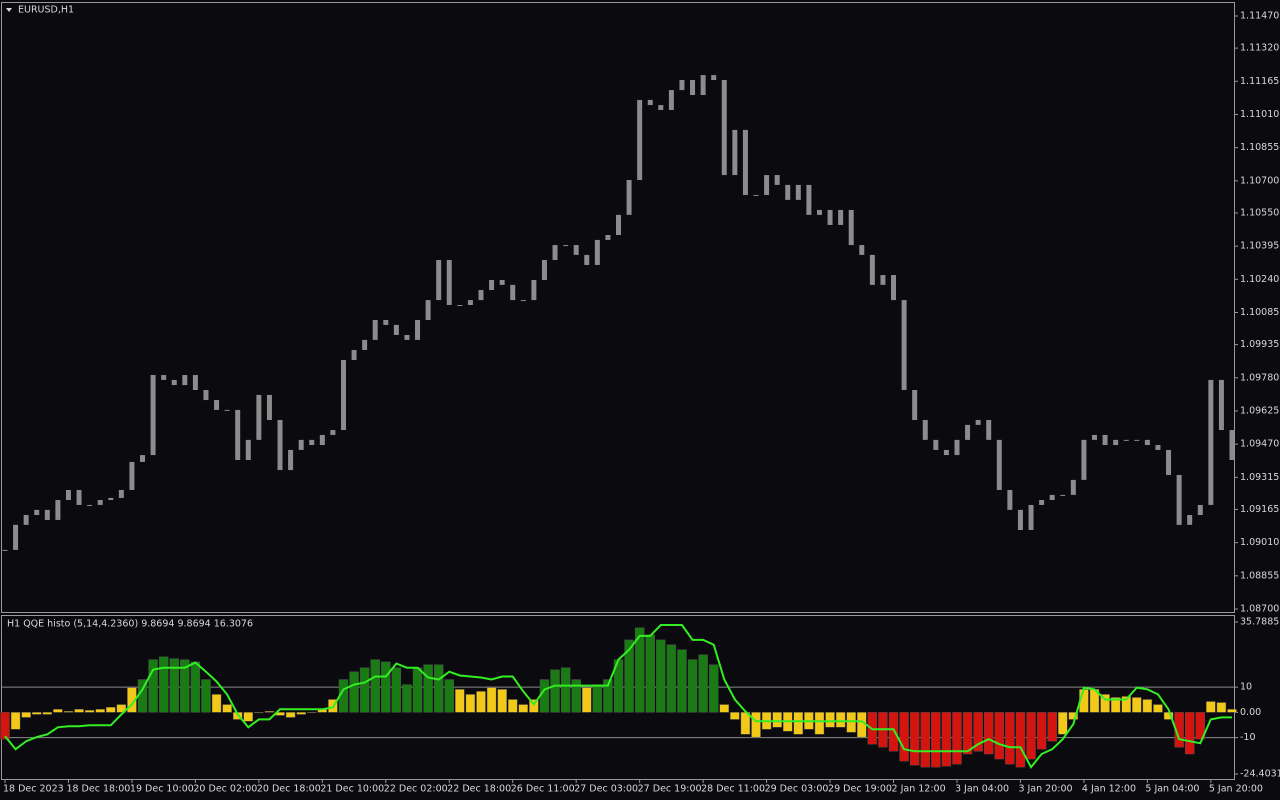 This screenshot has width=1280, height=800. What do you see at coordinates (1259, 344) in the screenshot?
I see `y-tick-label: 1.09935` at bounding box center [1259, 344].